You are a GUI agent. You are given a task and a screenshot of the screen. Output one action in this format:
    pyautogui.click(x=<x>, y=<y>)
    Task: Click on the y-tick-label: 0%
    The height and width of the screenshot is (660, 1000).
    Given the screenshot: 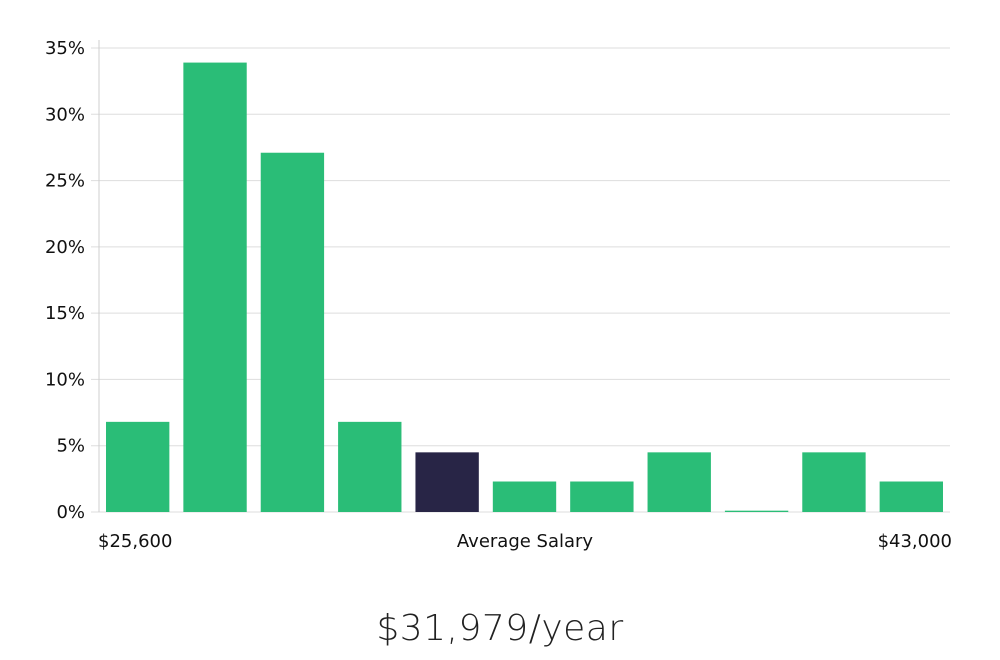 What is the action you would take?
    pyautogui.click(x=70, y=512)
    